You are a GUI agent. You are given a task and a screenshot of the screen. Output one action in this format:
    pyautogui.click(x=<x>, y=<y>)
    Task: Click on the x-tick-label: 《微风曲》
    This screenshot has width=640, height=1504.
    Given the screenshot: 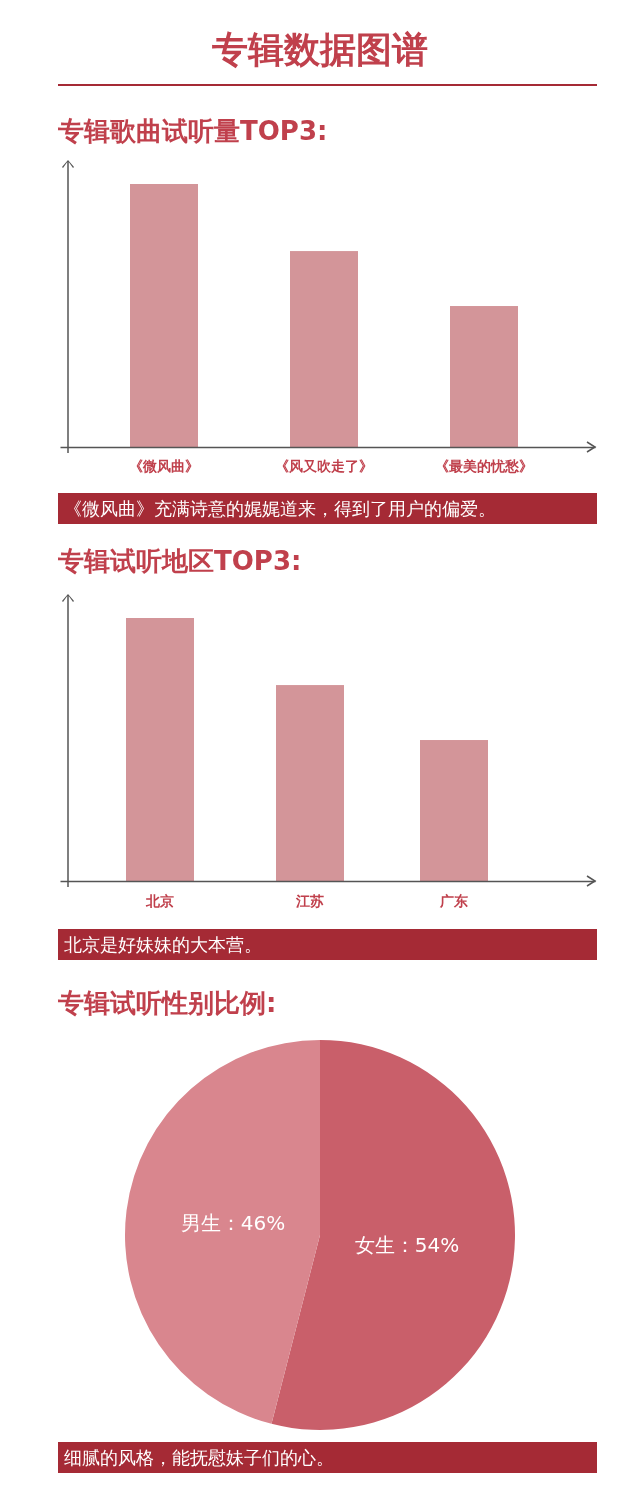 What is the action you would take?
    pyautogui.click(x=164, y=466)
    